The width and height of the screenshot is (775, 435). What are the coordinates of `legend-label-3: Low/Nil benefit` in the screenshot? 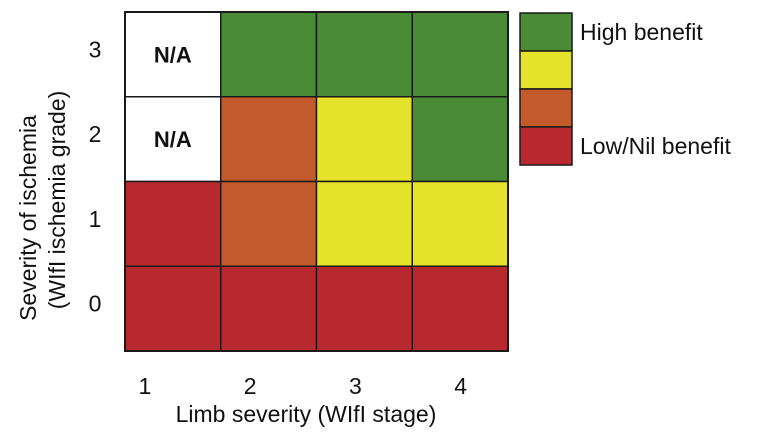 It's located at (655, 146).